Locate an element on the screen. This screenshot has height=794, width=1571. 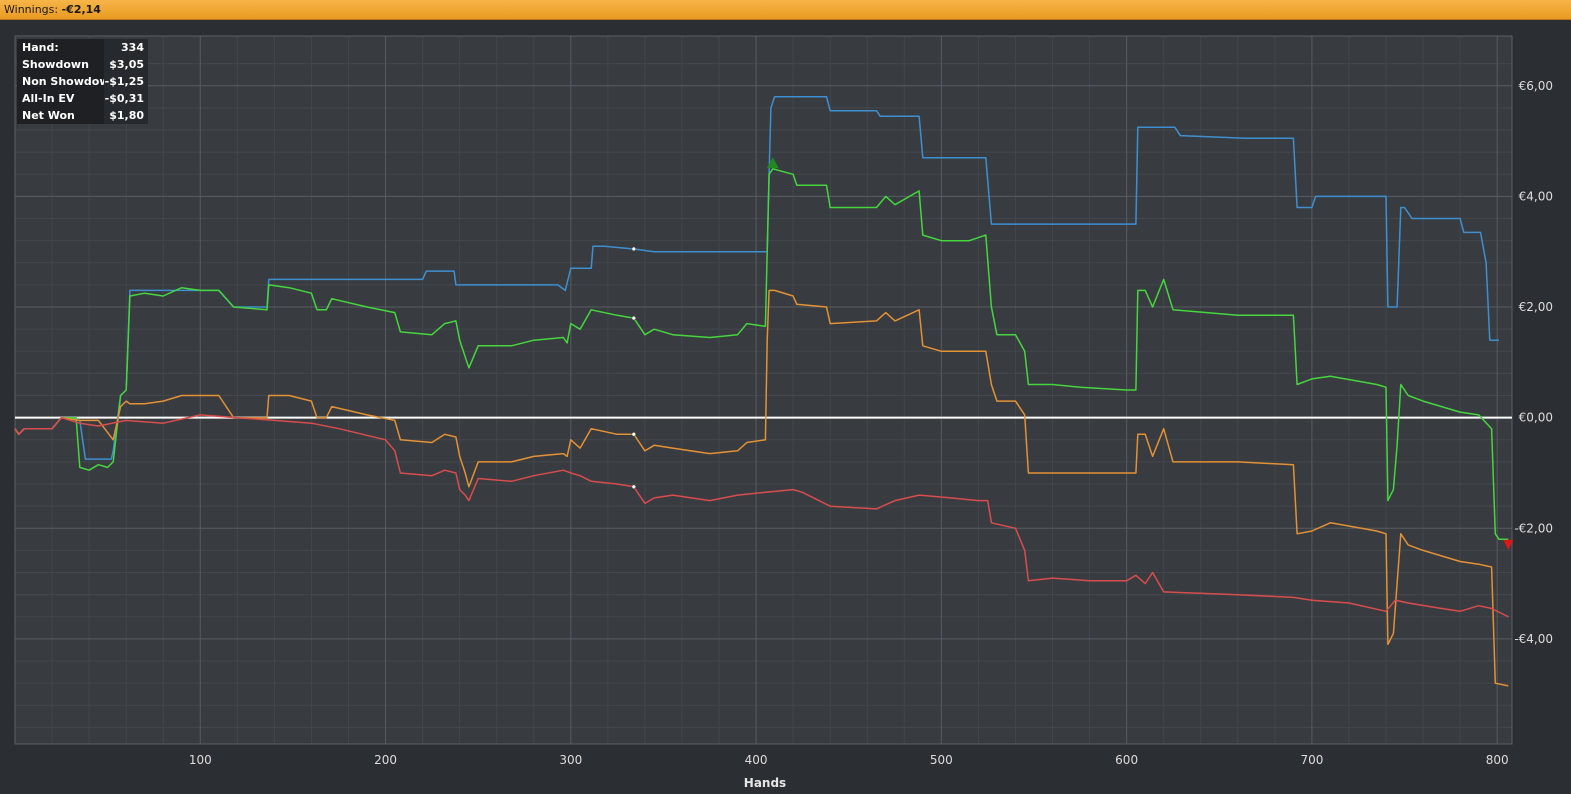
stat-value: $1,80 is located at coordinates (126, 115).